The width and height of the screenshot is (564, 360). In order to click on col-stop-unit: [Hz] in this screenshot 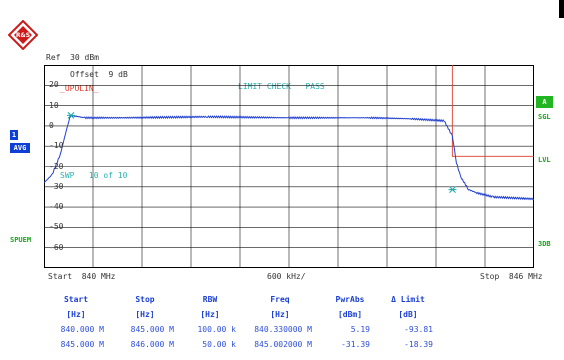, I will do `click(145, 314)`.